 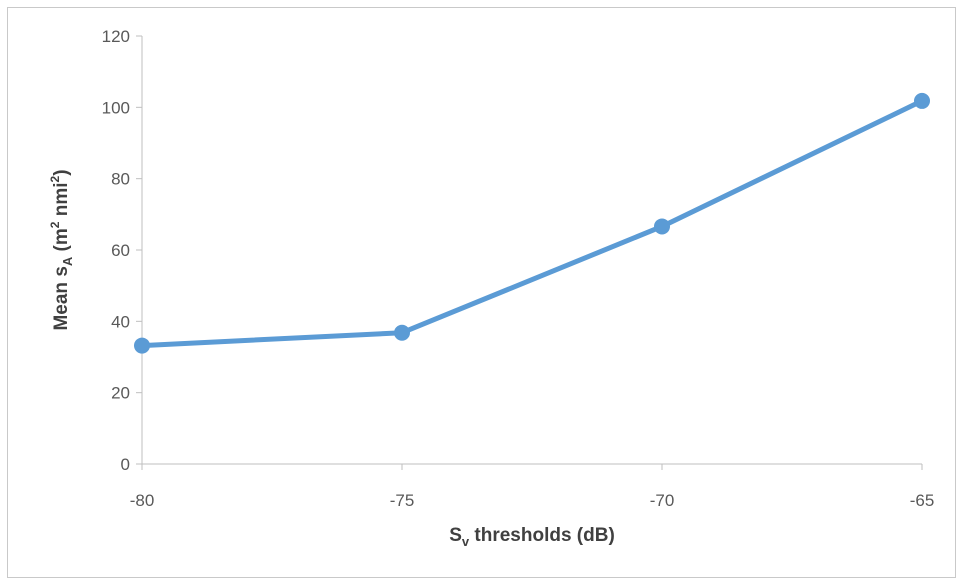 I want to click on y-tick-label: 20, so click(x=120, y=393).